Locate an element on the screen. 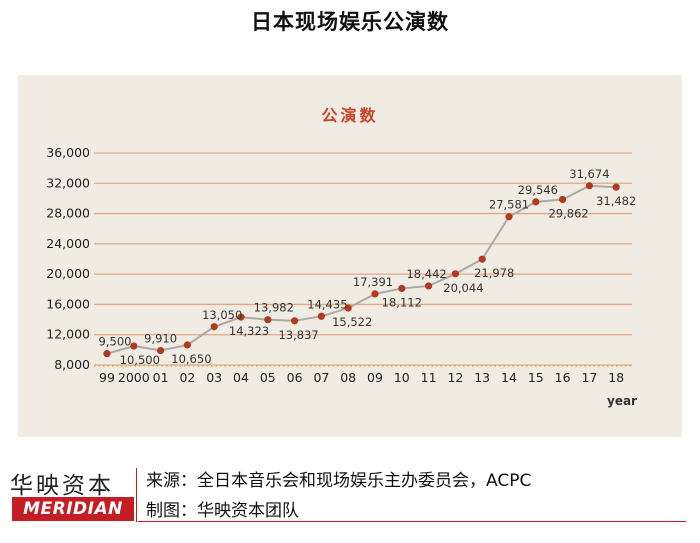 The image size is (700, 543). x-tick-label: 17 is located at coordinates (589, 377).